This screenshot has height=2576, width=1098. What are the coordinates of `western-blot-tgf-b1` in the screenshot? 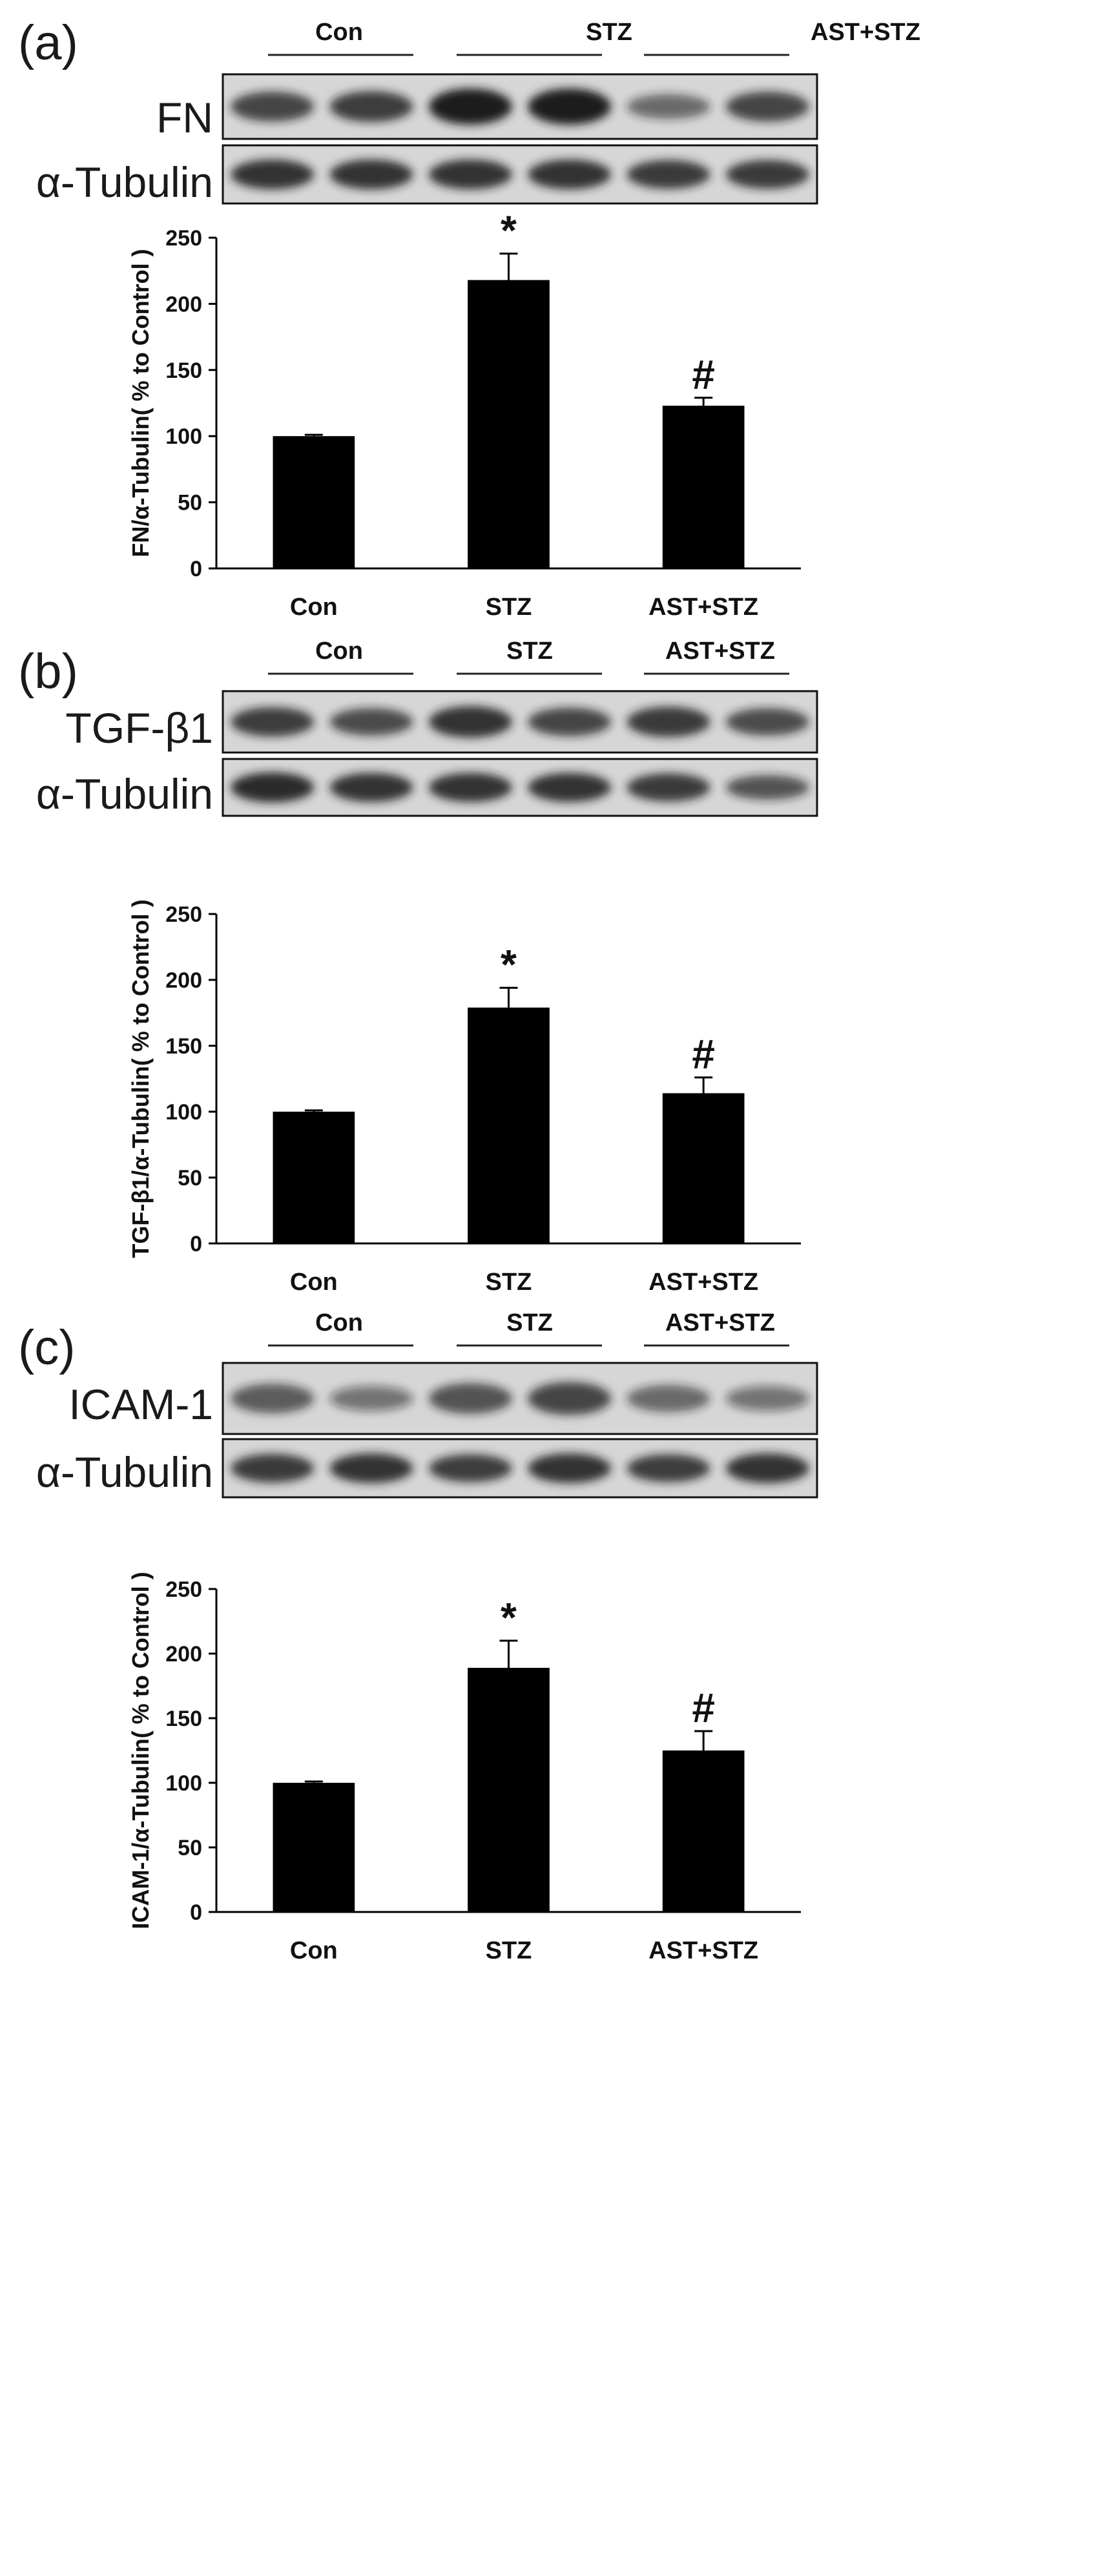 It's located at (520, 722).